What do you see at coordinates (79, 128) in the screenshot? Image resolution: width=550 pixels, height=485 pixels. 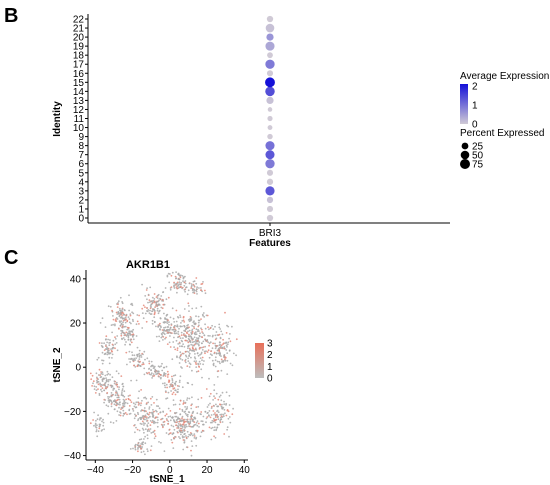 I see `b-y-tick-label: 10` at bounding box center [79, 128].